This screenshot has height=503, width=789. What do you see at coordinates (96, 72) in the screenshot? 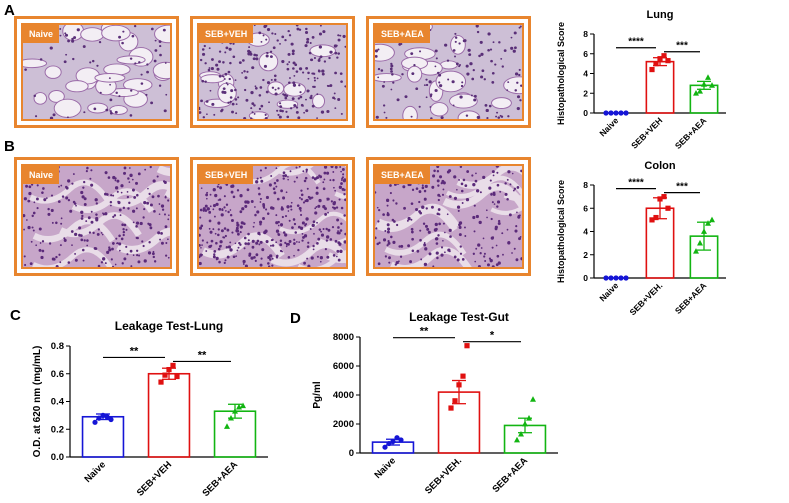
I see `micrograph-lung-naive: Naive` at bounding box center [96, 72].